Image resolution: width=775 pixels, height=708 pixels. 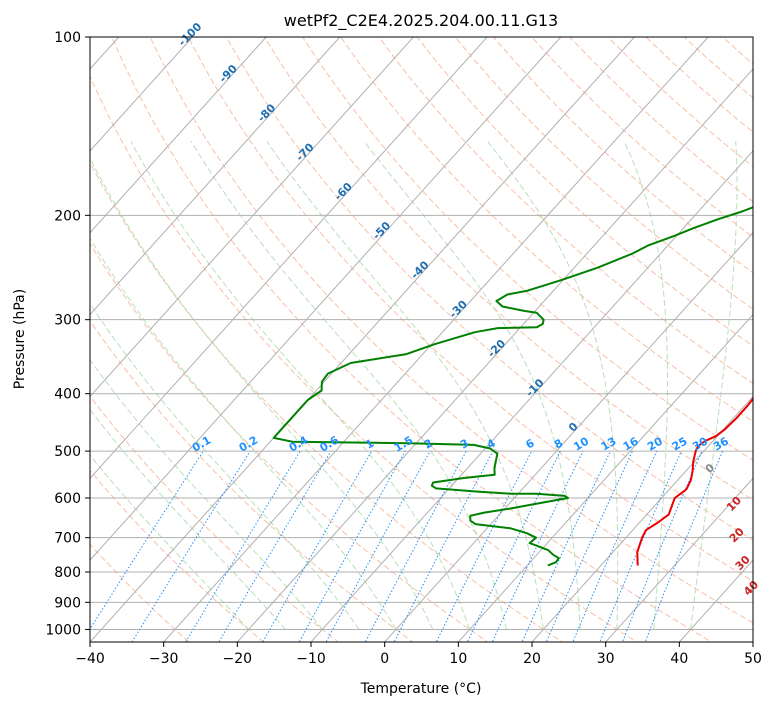 What do you see at coordinates (67, 539) in the screenshot?
I see `y-tick-label: 700` at bounding box center [67, 539].